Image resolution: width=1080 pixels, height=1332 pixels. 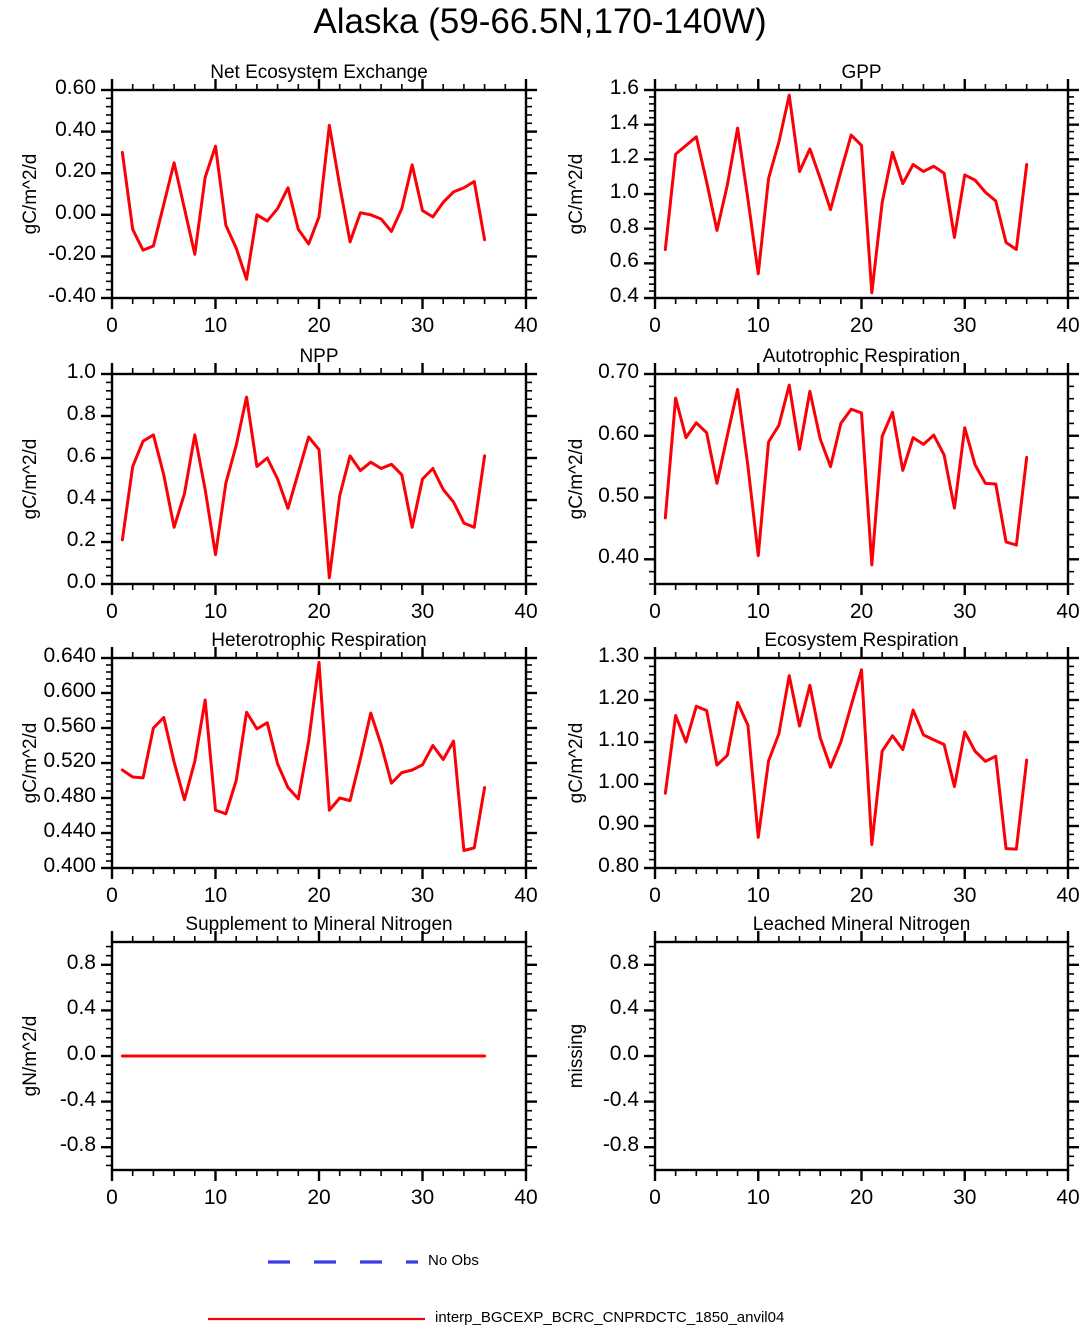 What do you see at coordinates (624, 122) in the screenshot?
I see `y-tick-label: 1.4` at bounding box center [624, 122].